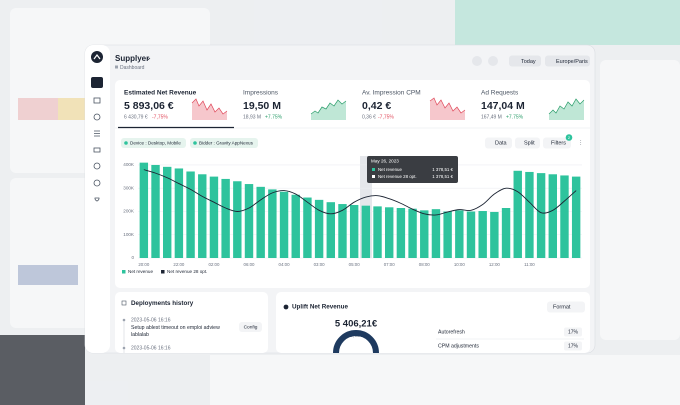 The image size is (680, 405). I want to click on tooltip-label: Net revenue, so click(390, 169).